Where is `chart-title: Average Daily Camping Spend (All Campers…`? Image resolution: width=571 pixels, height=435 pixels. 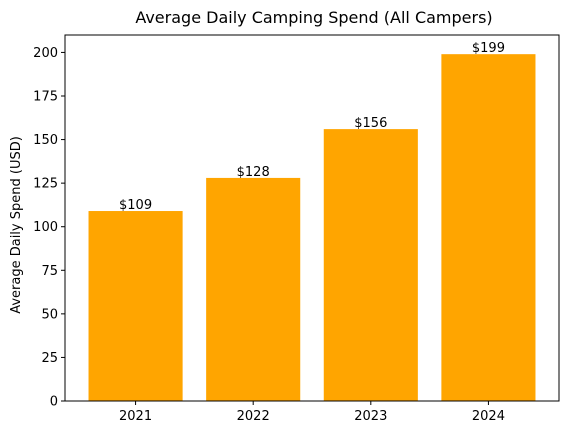
chart-title: Average Daily Camping Spend (All Campers… is located at coordinates (313, 17).